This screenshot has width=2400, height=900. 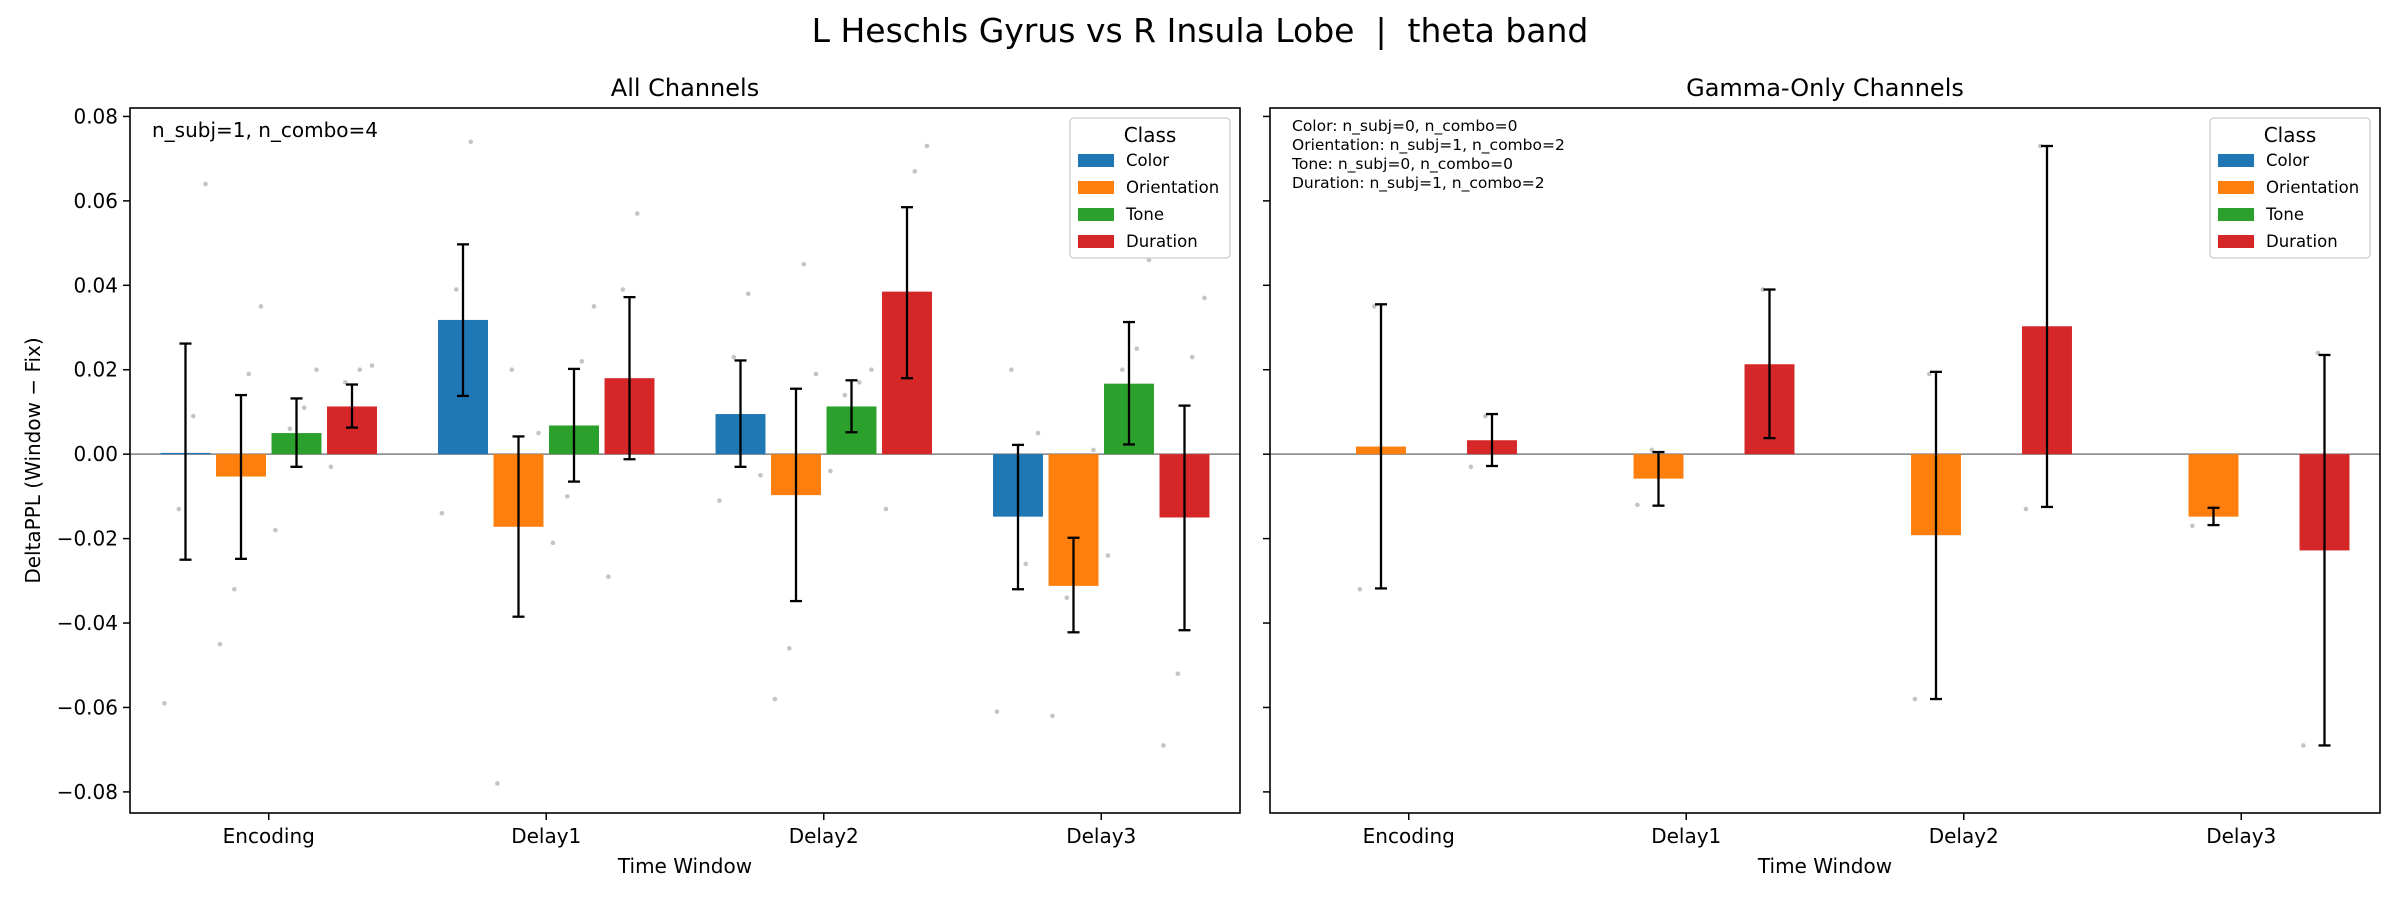 What do you see at coordinates (95, 116) in the screenshot?
I see `y-tick-label: 0.08` at bounding box center [95, 116].